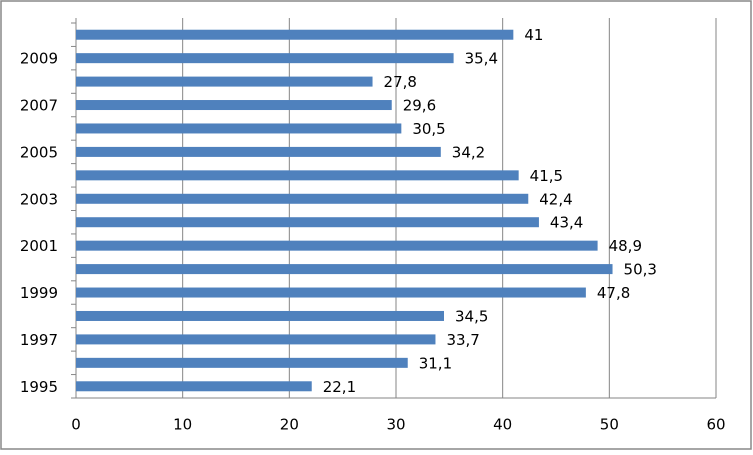 The height and width of the screenshot is (455, 753). I want to click on value-label: 48,9, so click(625, 246).